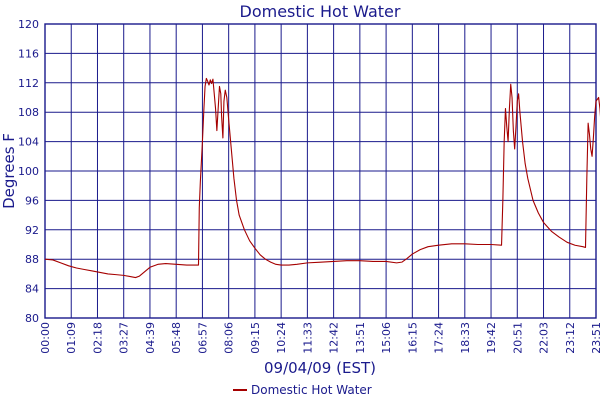  Describe the element at coordinates (320, 11) in the screenshot. I see `chart-title: Domestic Hot Water` at that location.